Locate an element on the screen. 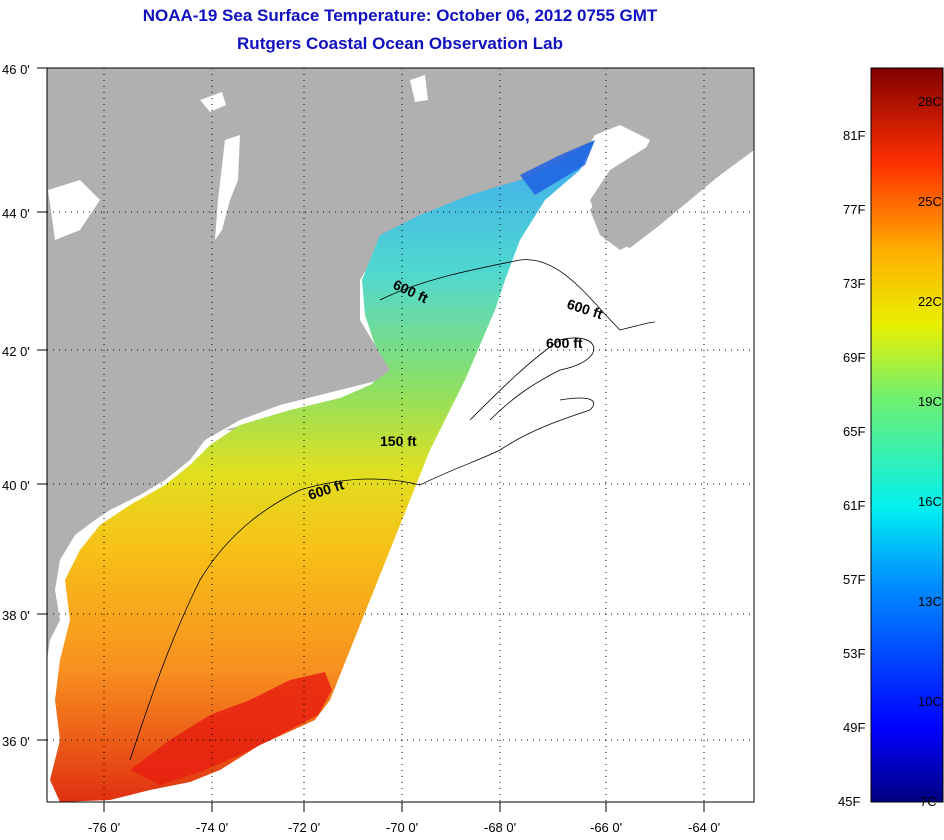 Image resolution: width=944 pixels, height=840 pixels. colorbar-c-label: 13C is located at coordinates (930, 601).